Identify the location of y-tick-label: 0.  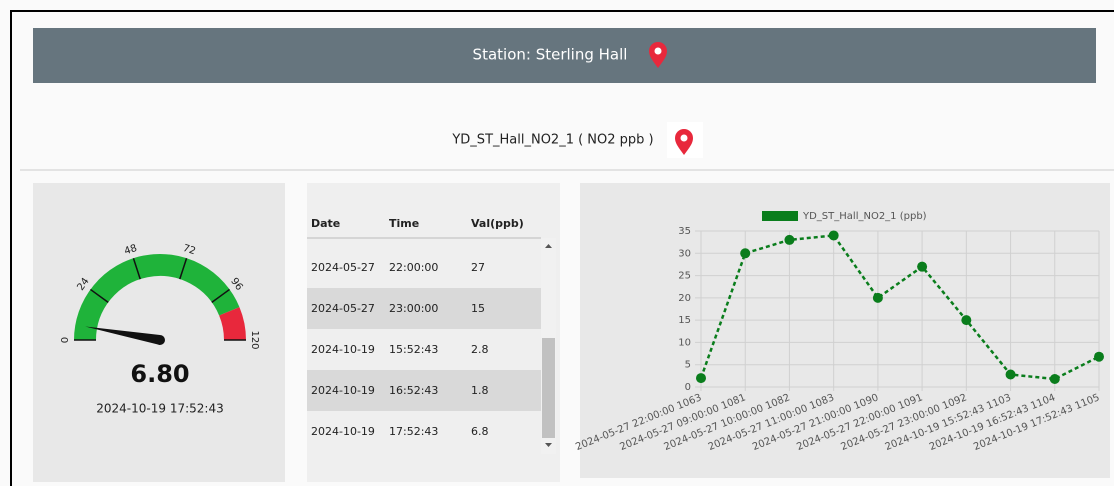
(688, 387).